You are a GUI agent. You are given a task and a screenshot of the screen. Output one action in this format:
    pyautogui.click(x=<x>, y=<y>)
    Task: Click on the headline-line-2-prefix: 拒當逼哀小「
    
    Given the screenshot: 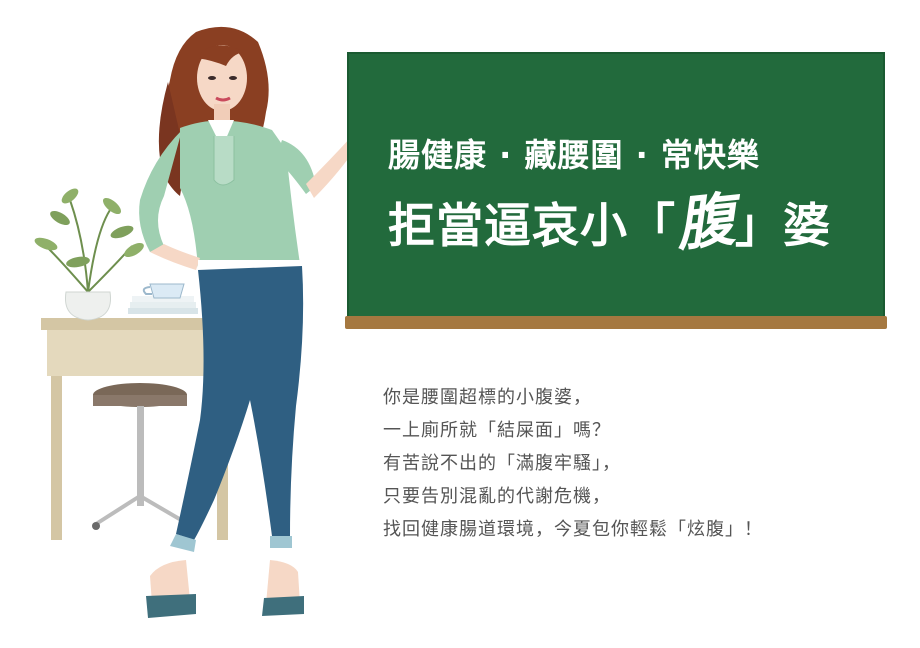 What is the action you would take?
    pyautogui.click(x=532, y=226)
    